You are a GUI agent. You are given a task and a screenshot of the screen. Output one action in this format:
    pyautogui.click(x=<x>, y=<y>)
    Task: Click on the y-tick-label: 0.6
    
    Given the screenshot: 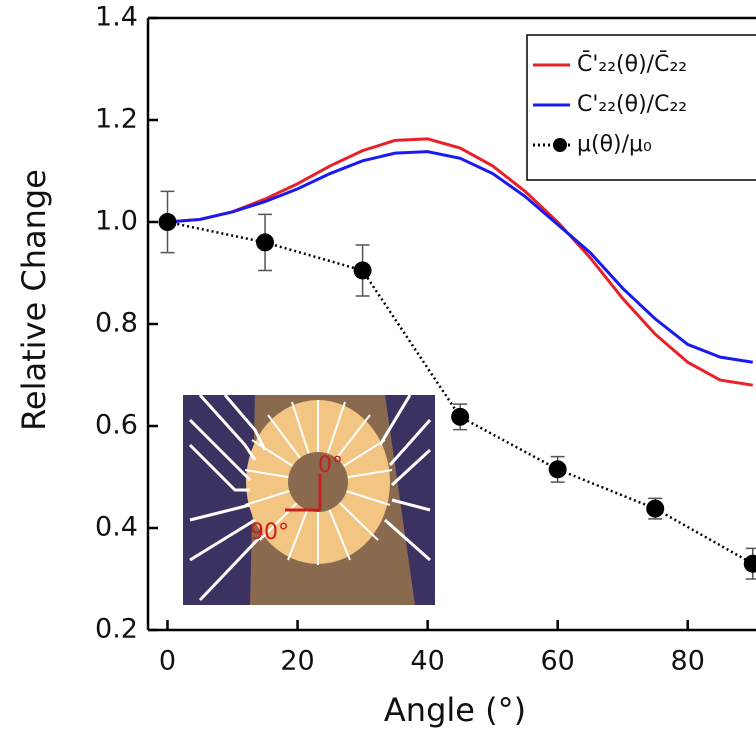 What is the action you would take?
    pyautogui.click(x=116, y=425)
    